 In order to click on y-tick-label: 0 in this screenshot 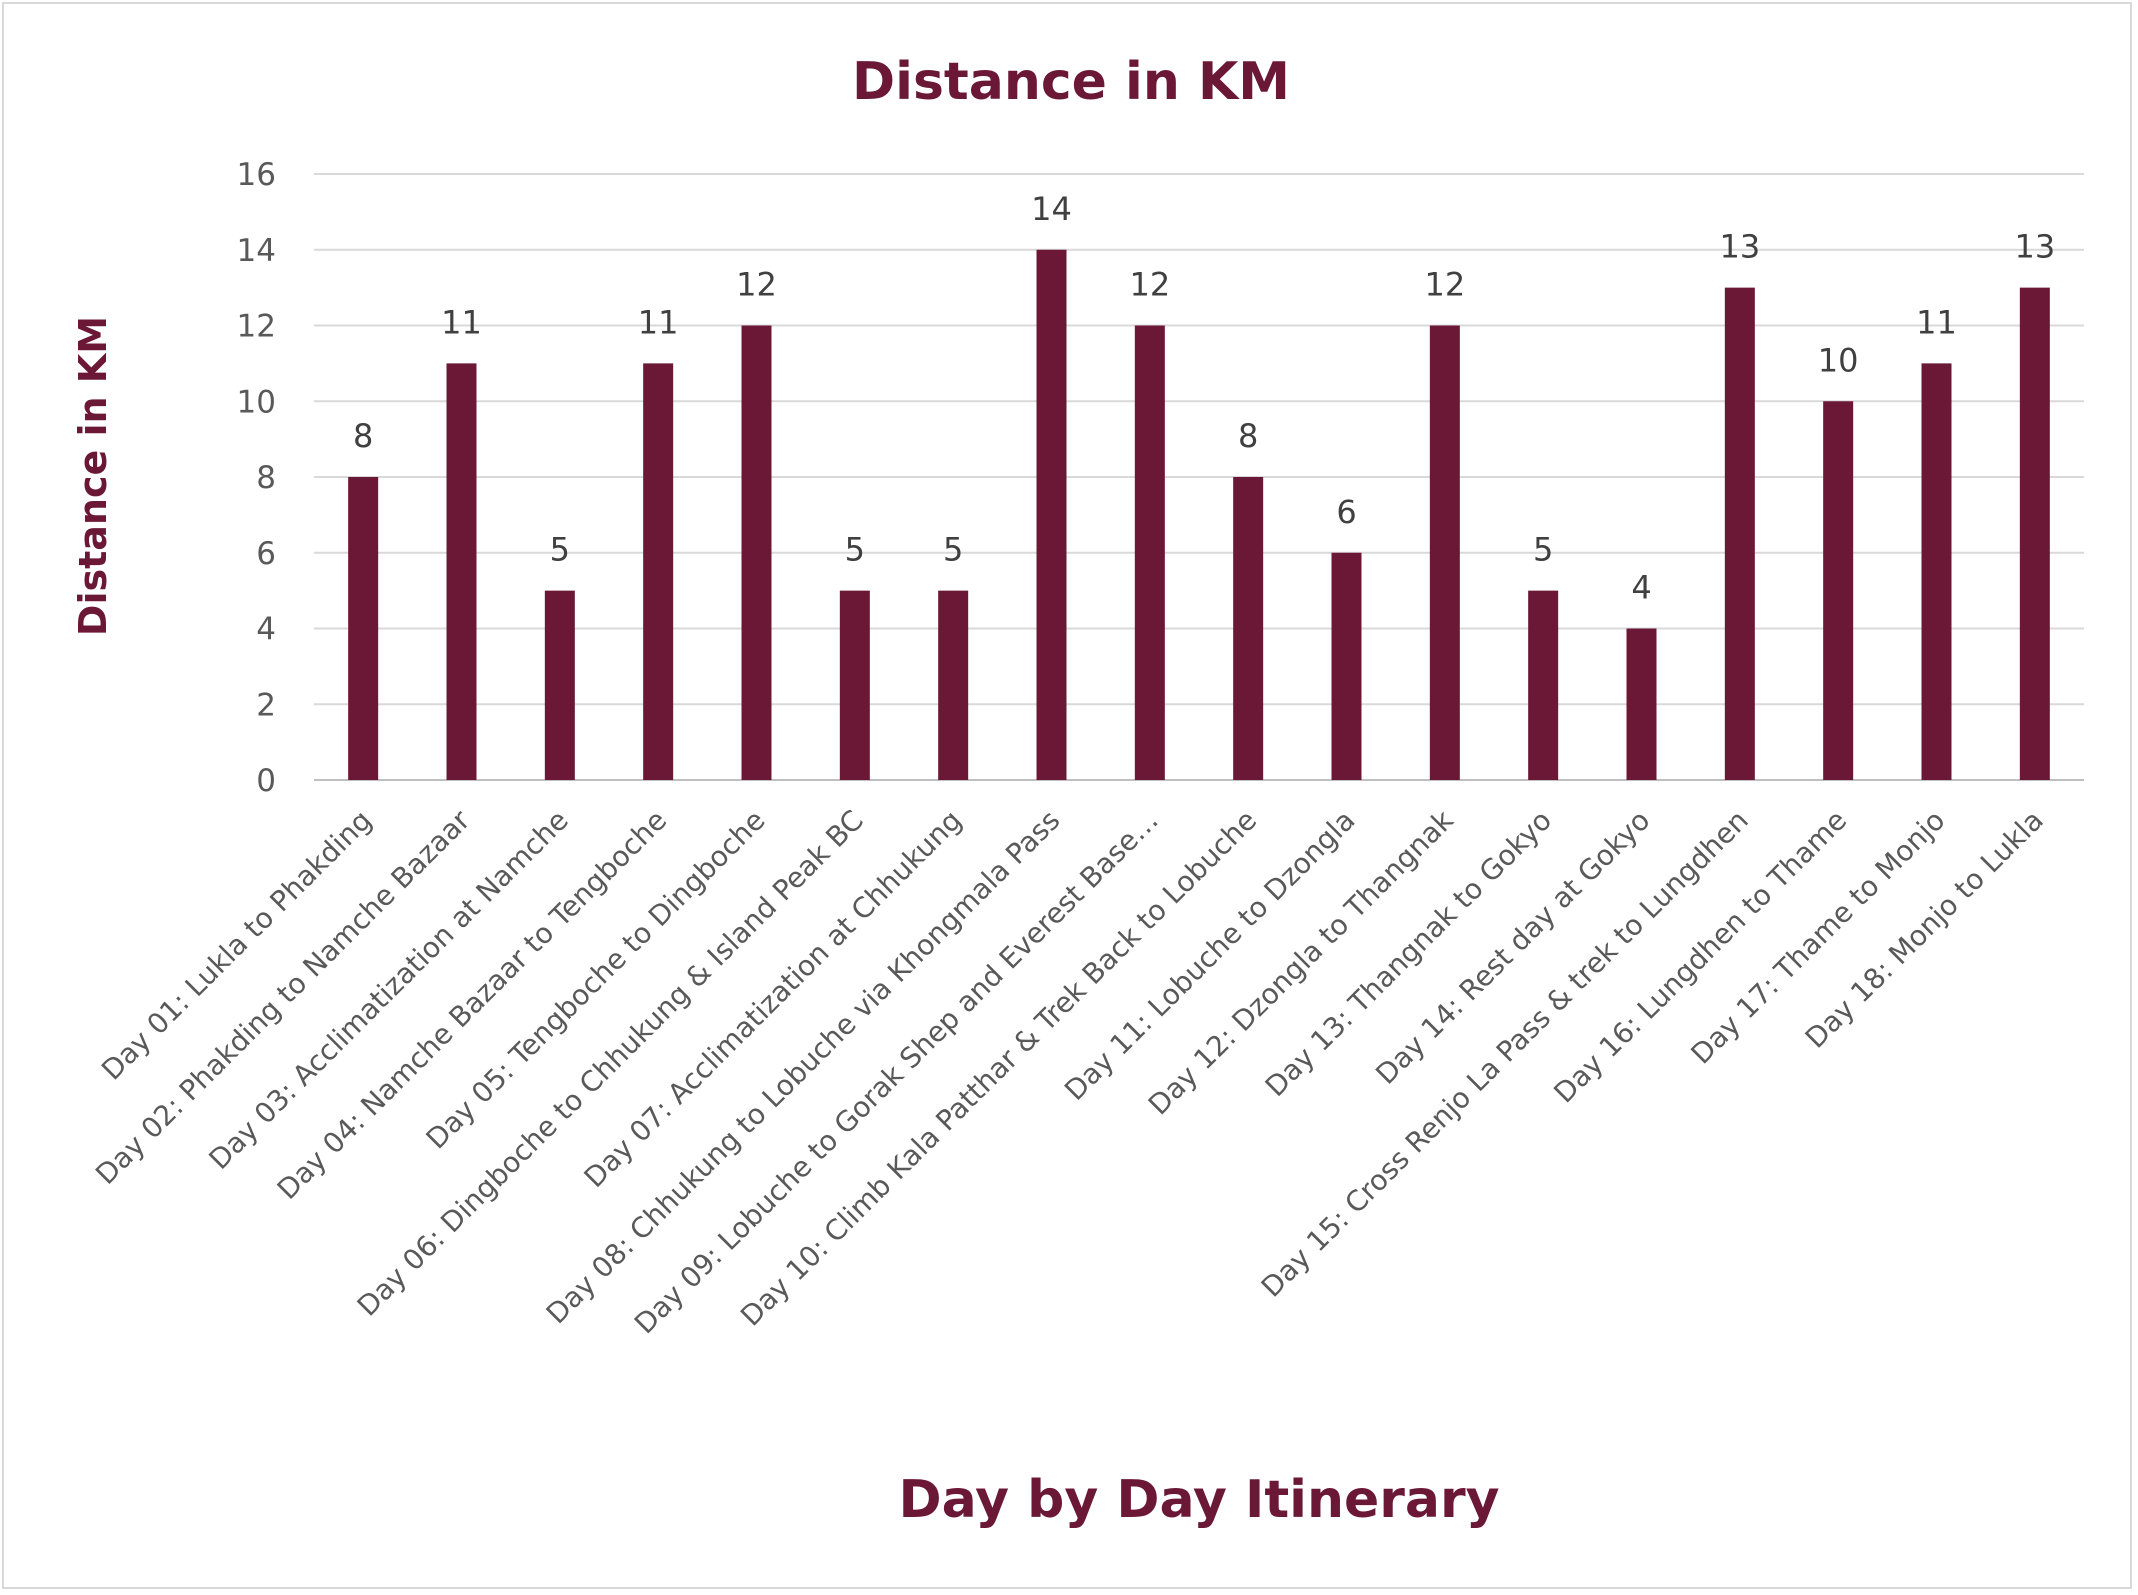, I will do `click(266, 781)`.